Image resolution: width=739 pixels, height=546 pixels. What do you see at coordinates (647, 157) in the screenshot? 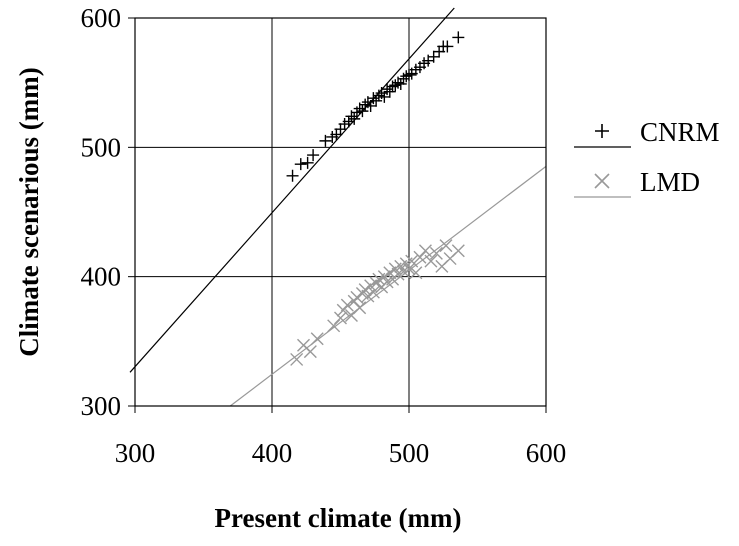
I see `legend: CNRM LMD` at bounding box center [647, 157].